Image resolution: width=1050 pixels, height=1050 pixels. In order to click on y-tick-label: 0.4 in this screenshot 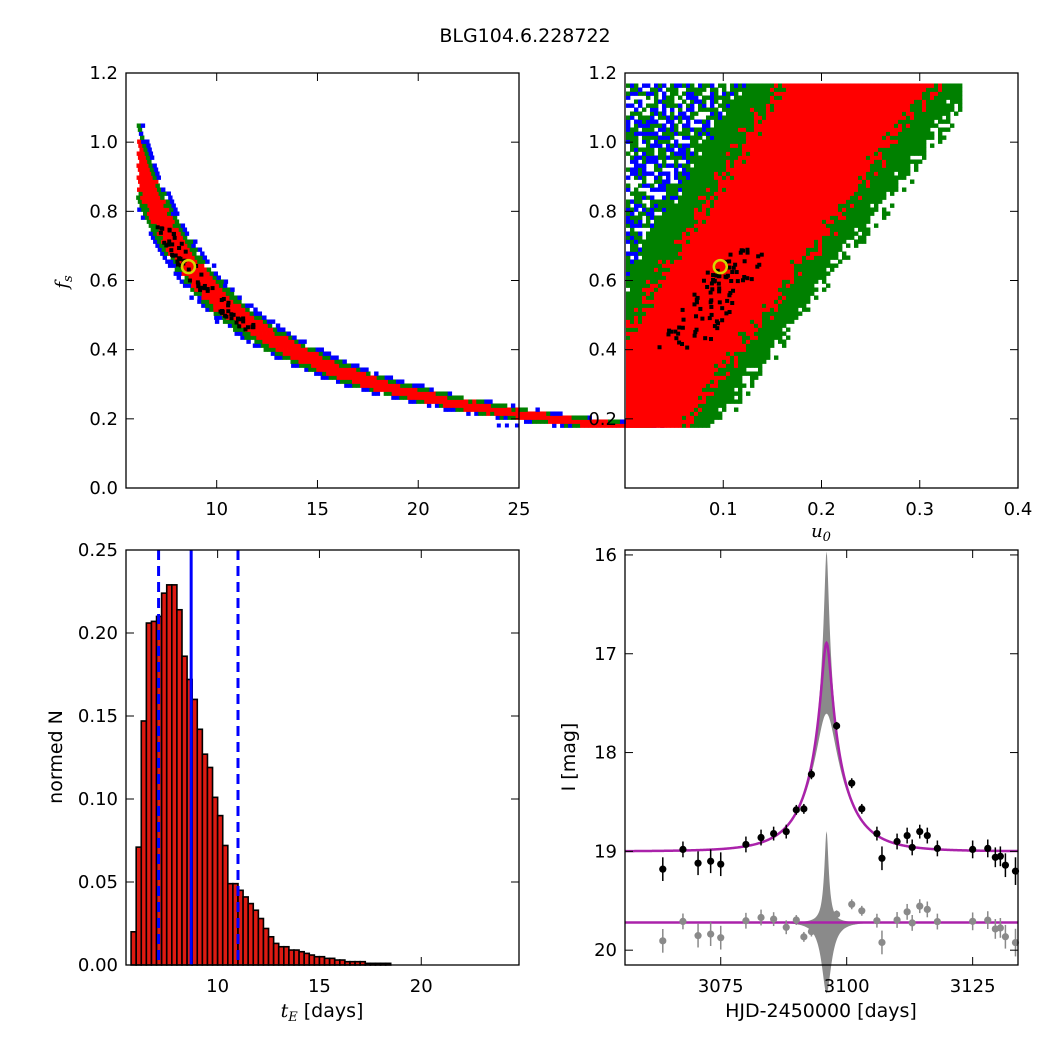, I will do `click(103, 350)`.